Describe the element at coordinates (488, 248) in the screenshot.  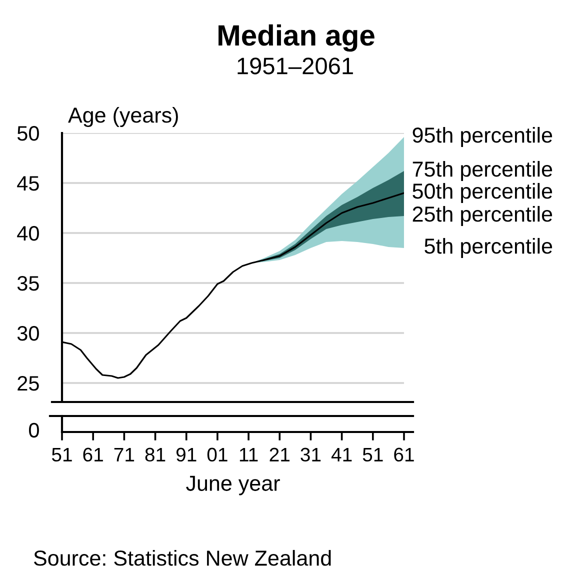
I see `text: 5th percentile` at that location.